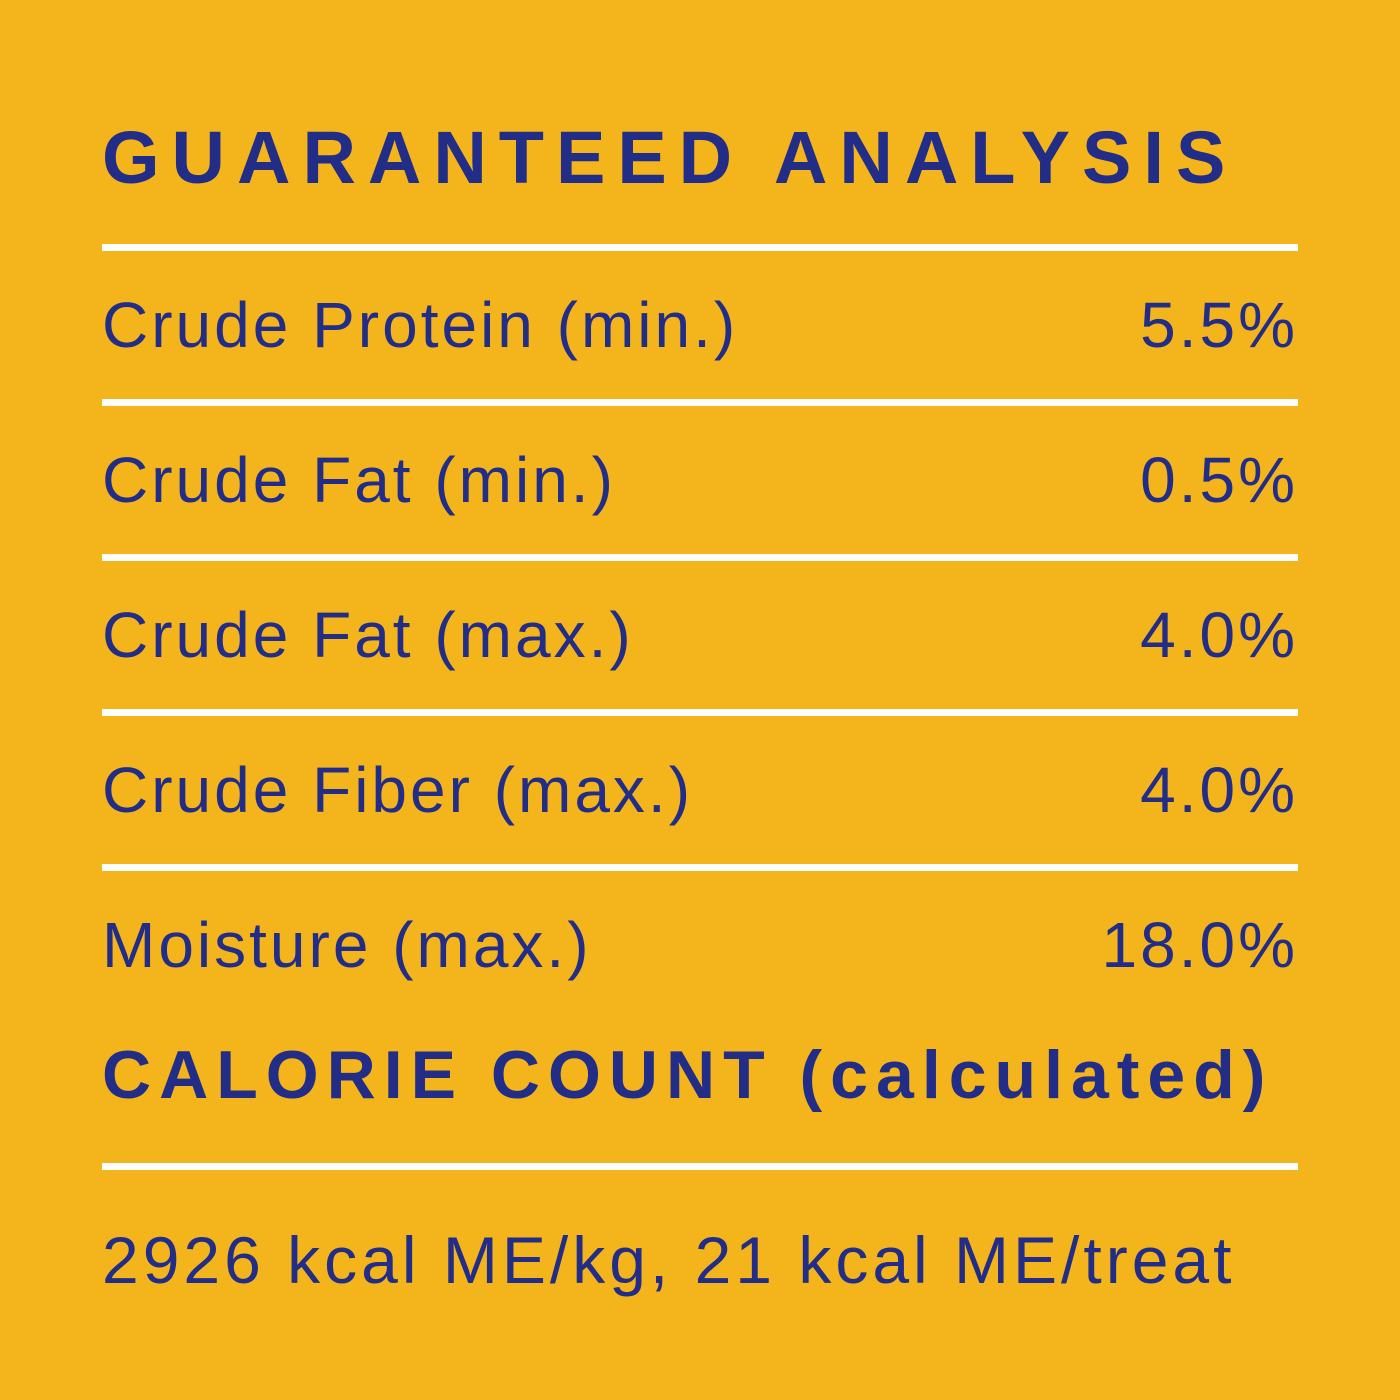 This screenshot has width=1400, height=1400. What do you see at coordinates (700, 635) in the screenshot?
I see `analysis-row-crude-fat-max: Crude Fat (max.) 4.0%` at bounding box center [700, 635].